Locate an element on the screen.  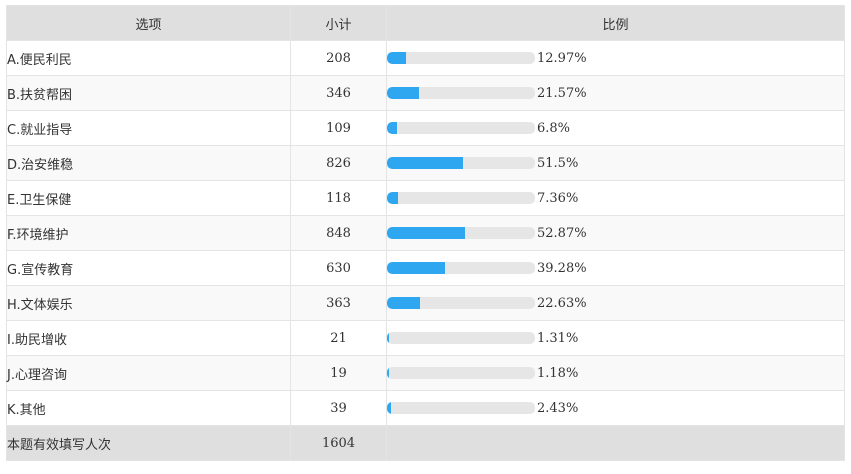
ratio-cell: 6.8% is located at coordinates (615, 128).